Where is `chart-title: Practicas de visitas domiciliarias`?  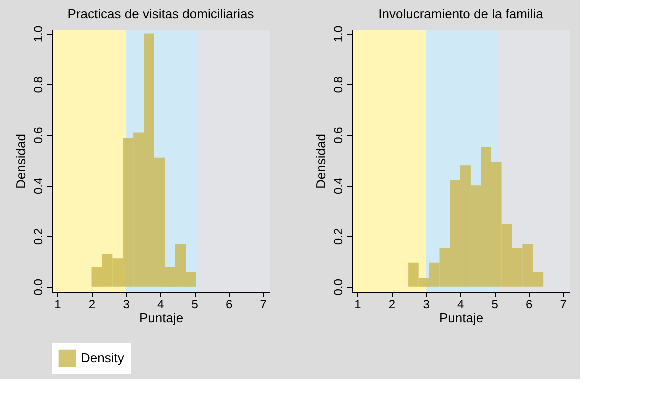 chart-title: Practicas de visitas domiciliarias is located at coordinates (161, 14).